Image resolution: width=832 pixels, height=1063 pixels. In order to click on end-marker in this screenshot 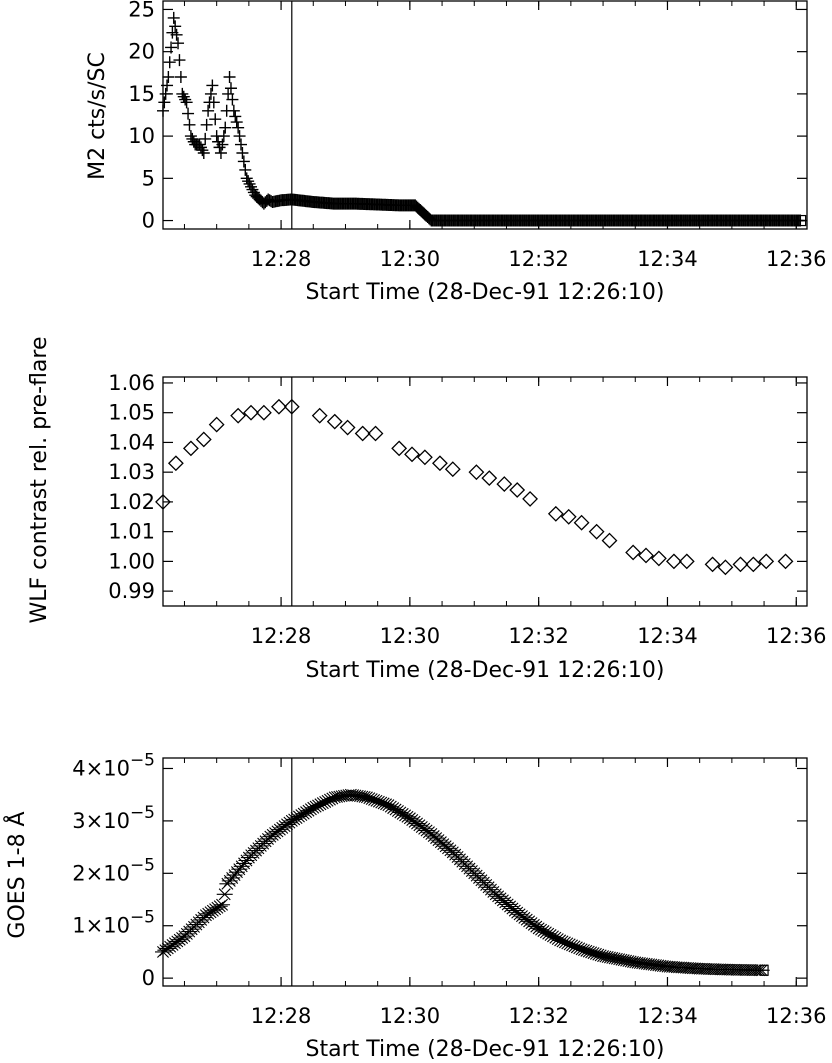, I will do `click(764, 970)`.